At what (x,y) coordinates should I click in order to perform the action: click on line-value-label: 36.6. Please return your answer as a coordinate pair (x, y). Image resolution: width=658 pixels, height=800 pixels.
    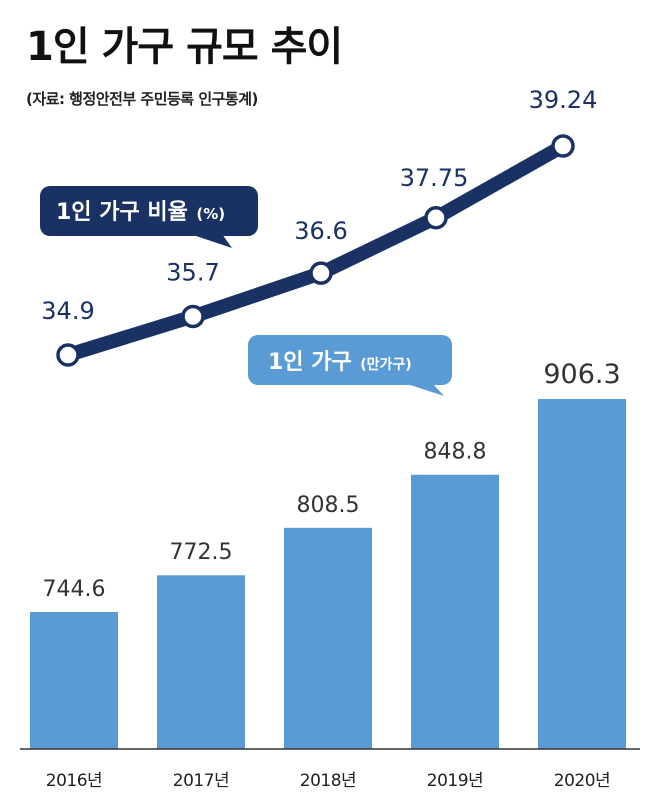
    Looking at the image, I should click on (320, 231).